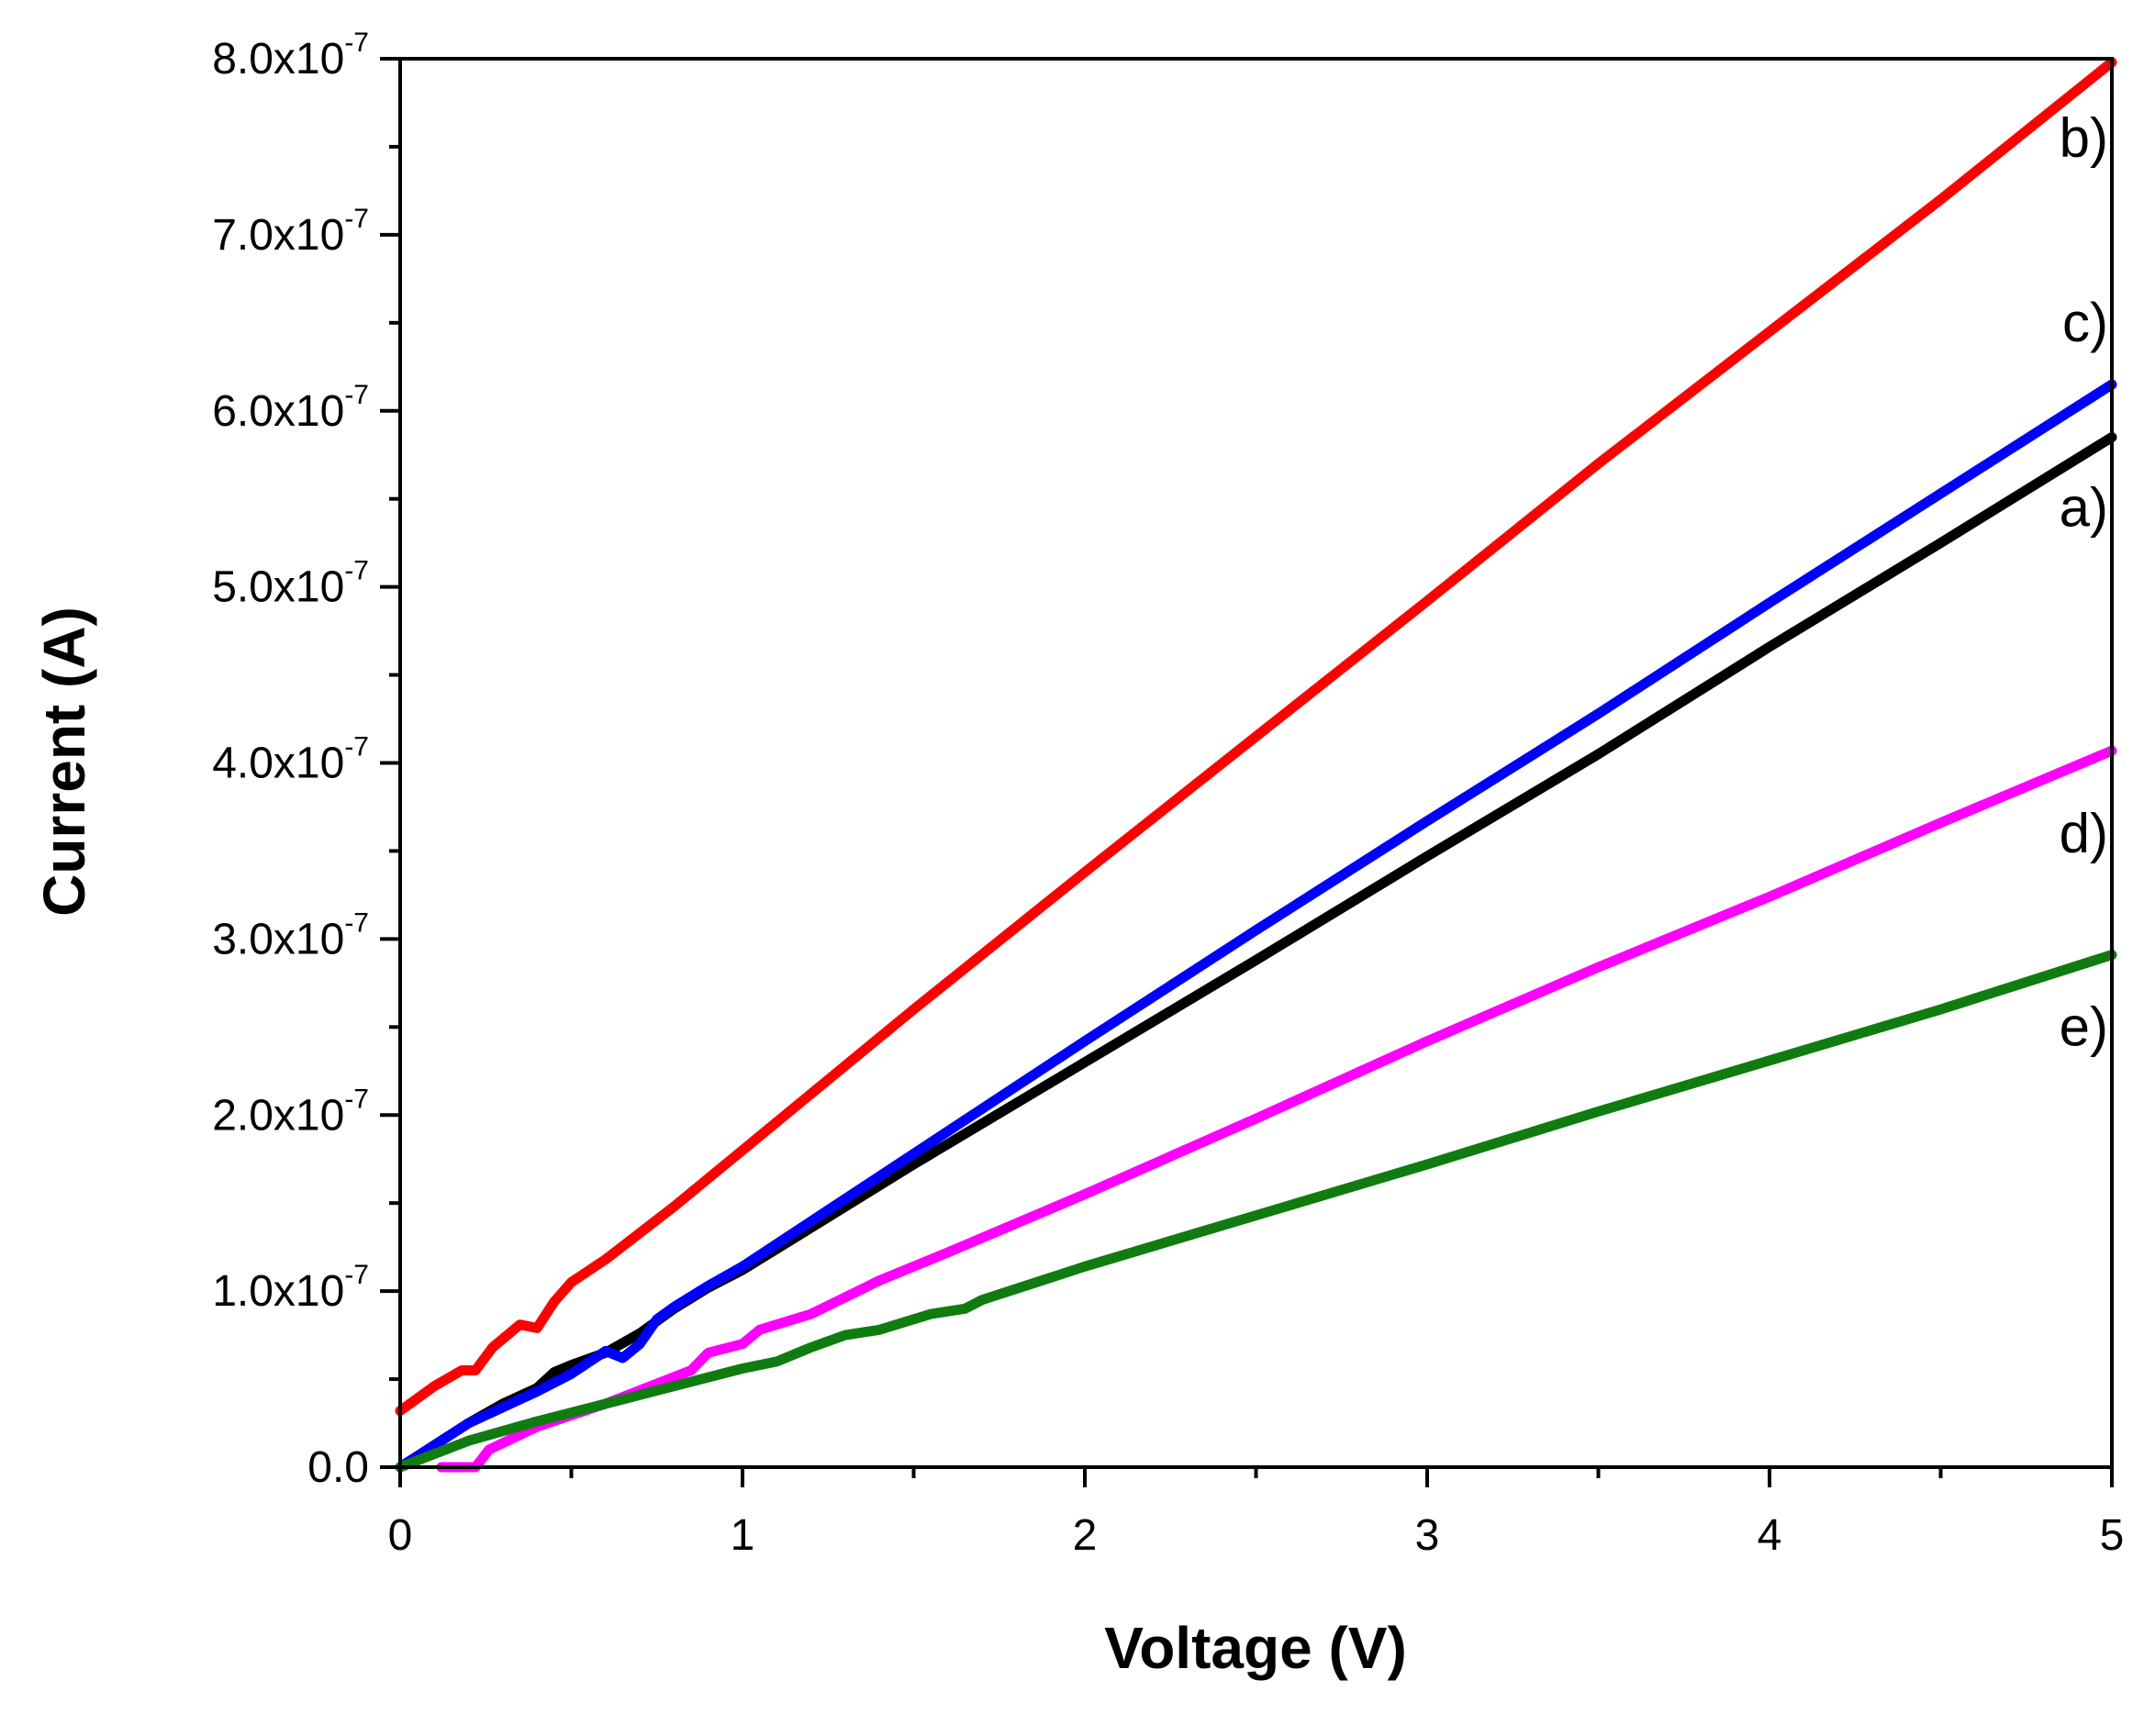  What do you see at coordinates (1085, 1535) in the screenshot?
I see `x-tick-label-2: 2` at bounding box center [1085, 1535].